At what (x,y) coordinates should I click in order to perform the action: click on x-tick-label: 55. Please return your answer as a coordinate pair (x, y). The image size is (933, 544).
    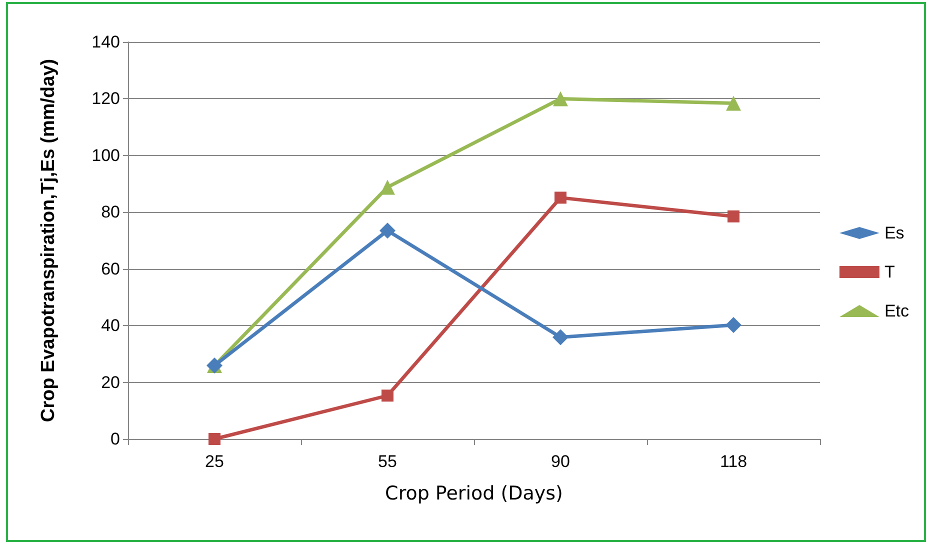
    Looking at the image, I should click on (387, 461).